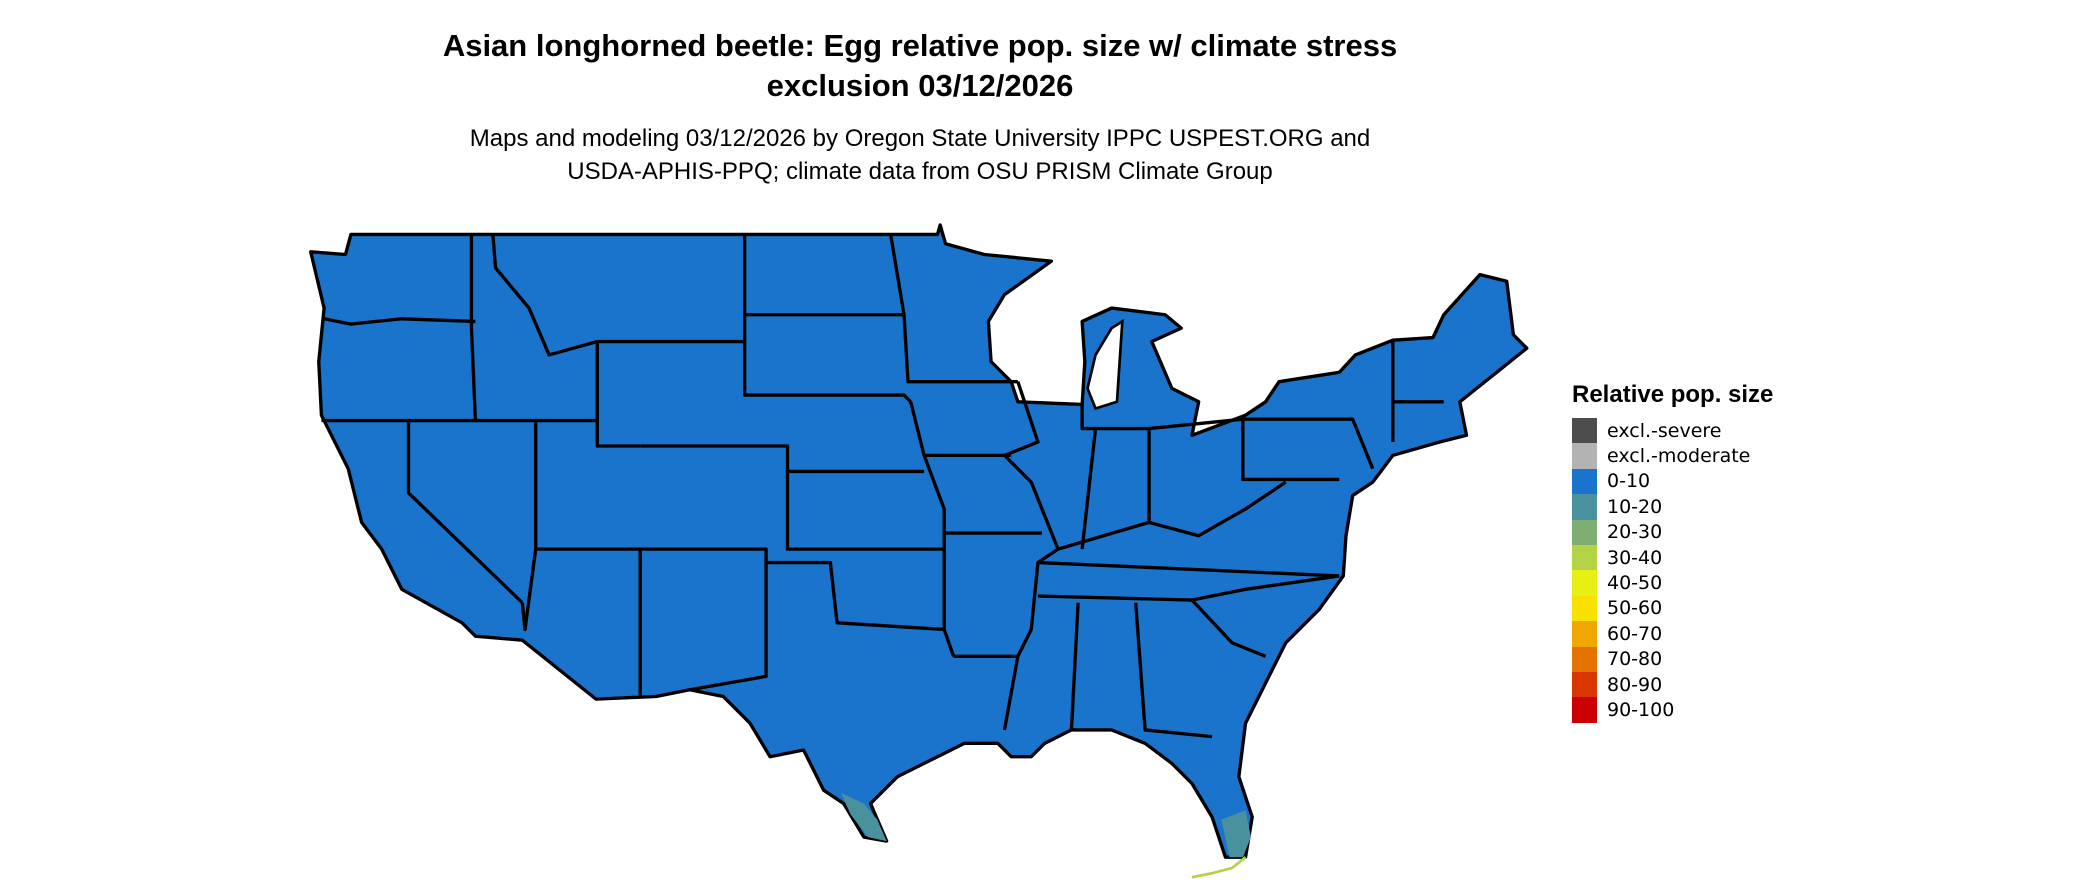 This screenshot has width=2100, height=892. What do you see at coordinates (1672, 608) in the screenshot?
I see `legend-item: 50-60` at bounding box center [1672, 608].